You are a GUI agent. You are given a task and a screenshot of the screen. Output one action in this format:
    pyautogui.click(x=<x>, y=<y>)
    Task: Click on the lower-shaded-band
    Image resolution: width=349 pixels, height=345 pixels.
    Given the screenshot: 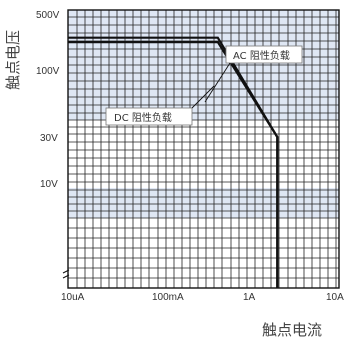 What is the action you would take?
    pyautogui.click(x=203, y=203)
    